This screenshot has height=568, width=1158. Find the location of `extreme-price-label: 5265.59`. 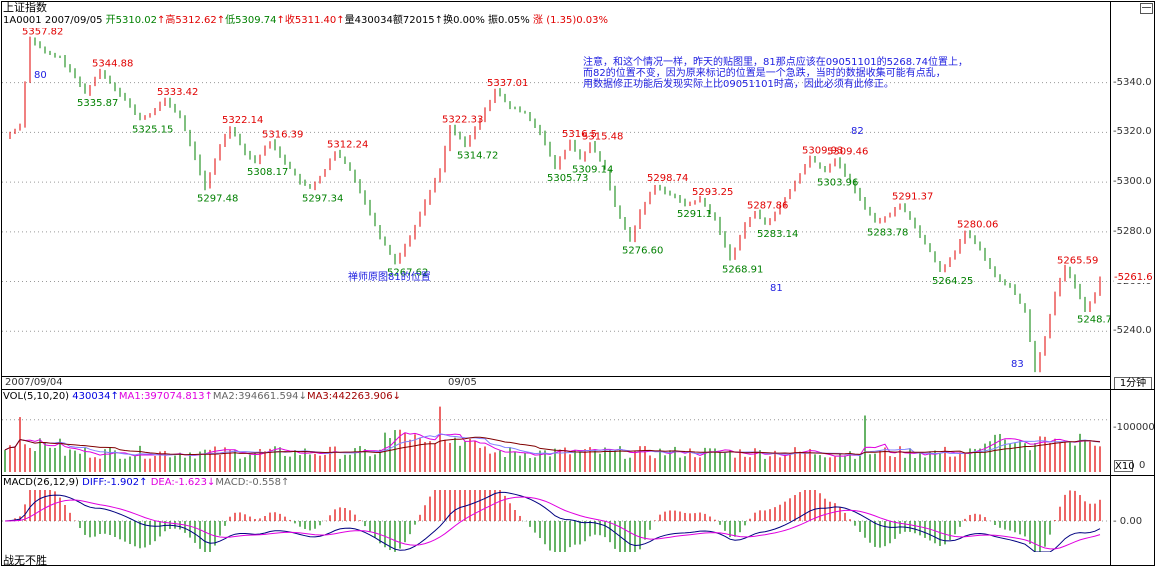

extreme-price-label: 5265.59 is located at coordinates (1077, 261).